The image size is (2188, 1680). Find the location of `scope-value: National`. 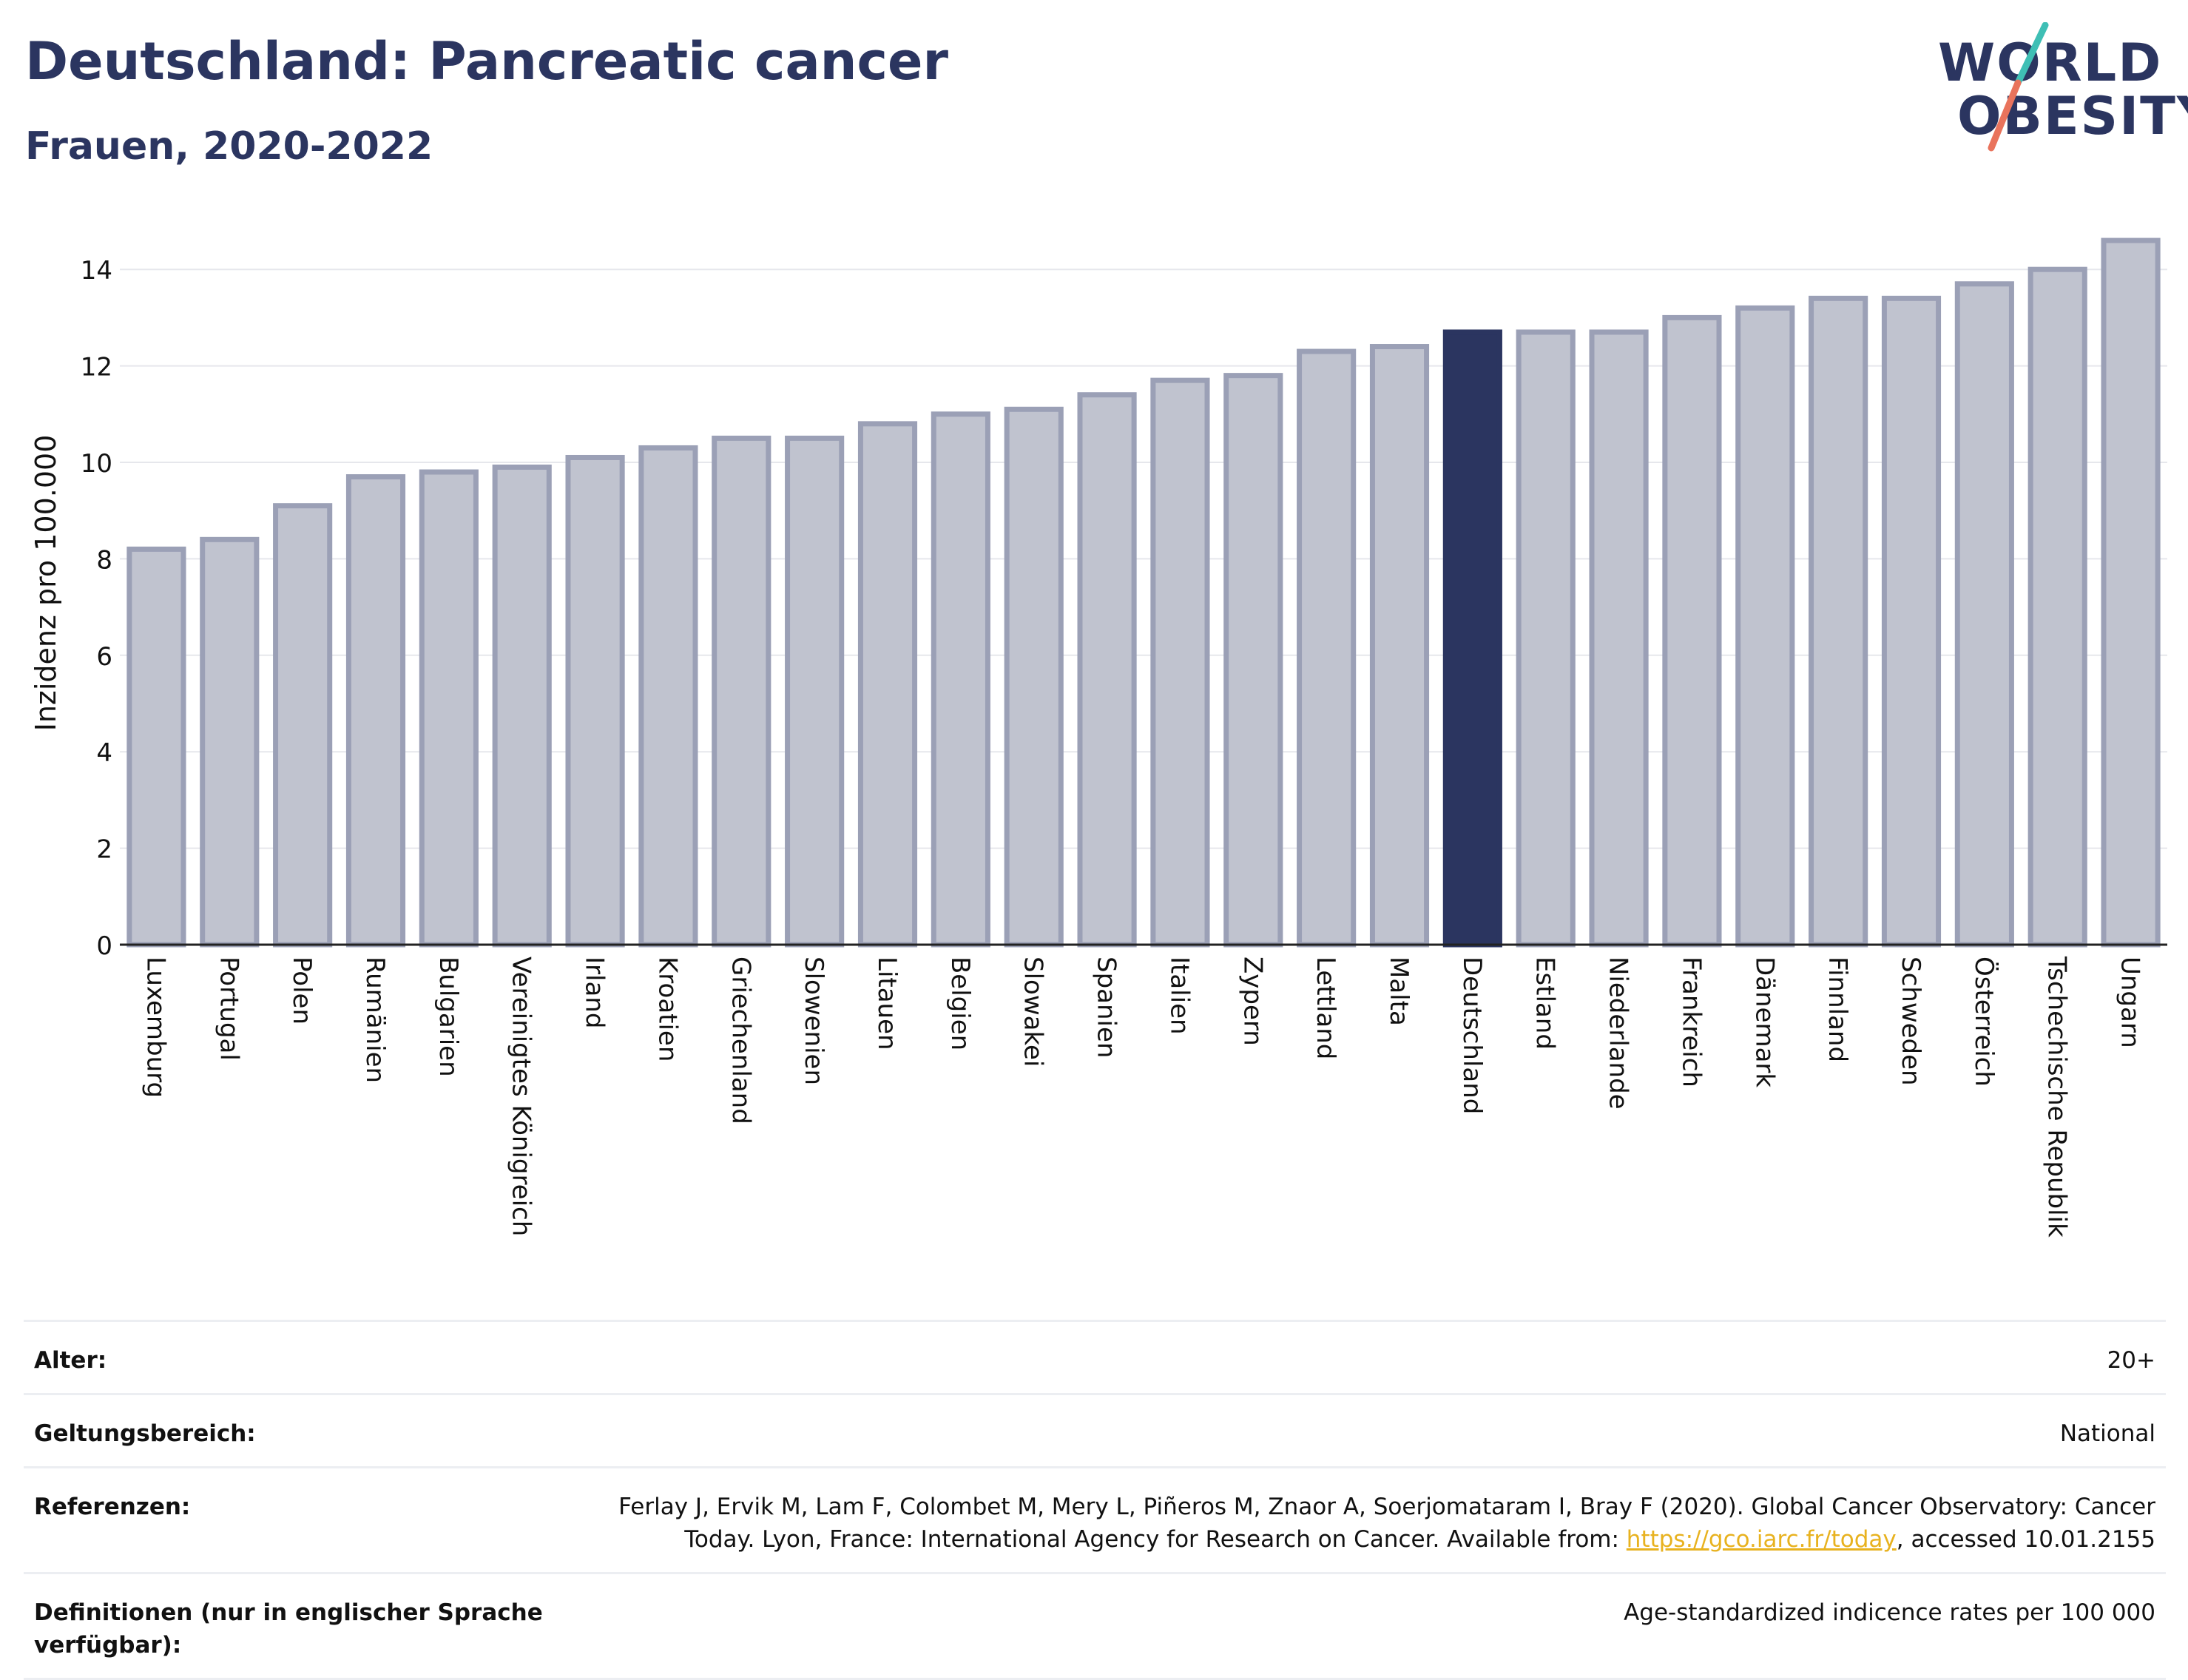

scope-value: National is located at coordinates (2107, 1434).